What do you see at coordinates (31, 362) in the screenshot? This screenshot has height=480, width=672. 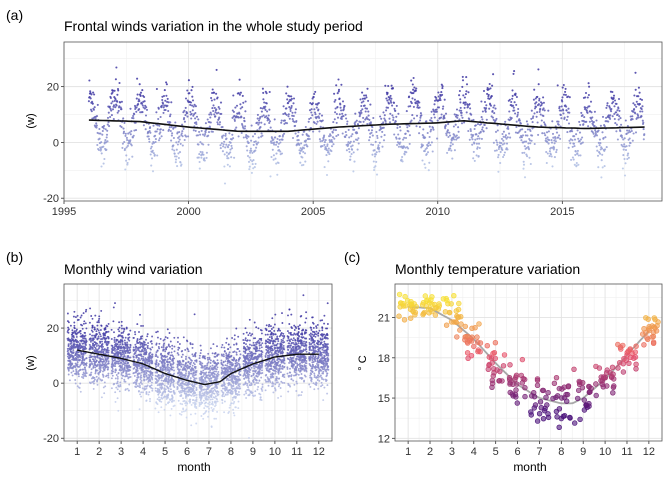 I see `chart-b-ylabel: (w)` at bounding box center [31, 362].